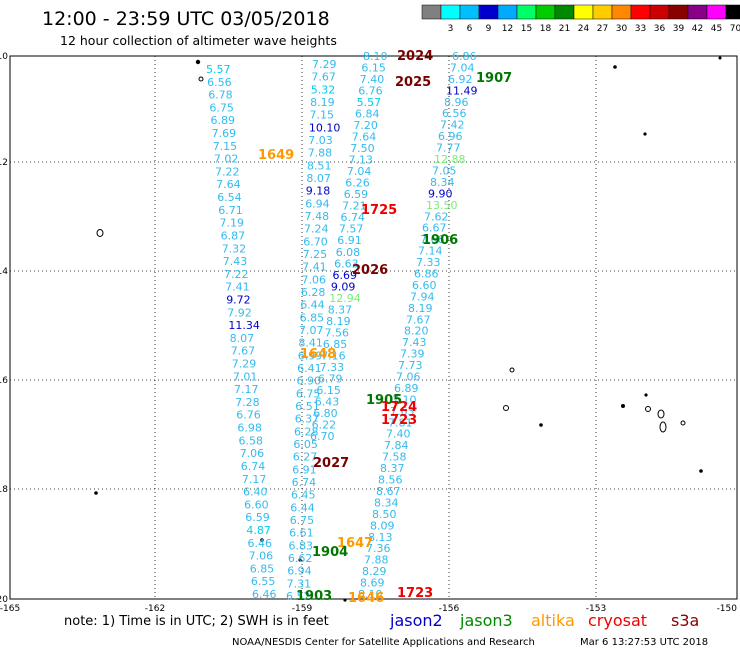 Image resolution: width=740 pixels, height=650 pixels. Describe the element at coordinates (309, 381) in the screenshot. I see `wave-height-value: 6.90` at that location.